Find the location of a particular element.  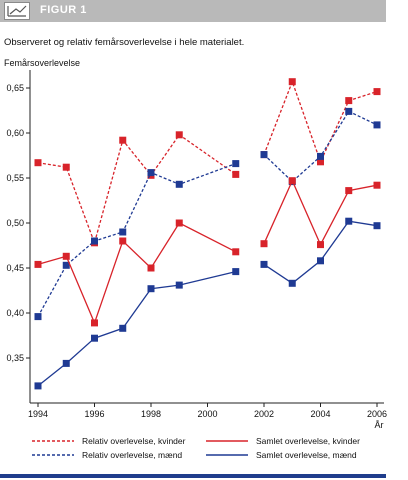

y-tick-label: 0,55 is located at coordinates (15, 178).